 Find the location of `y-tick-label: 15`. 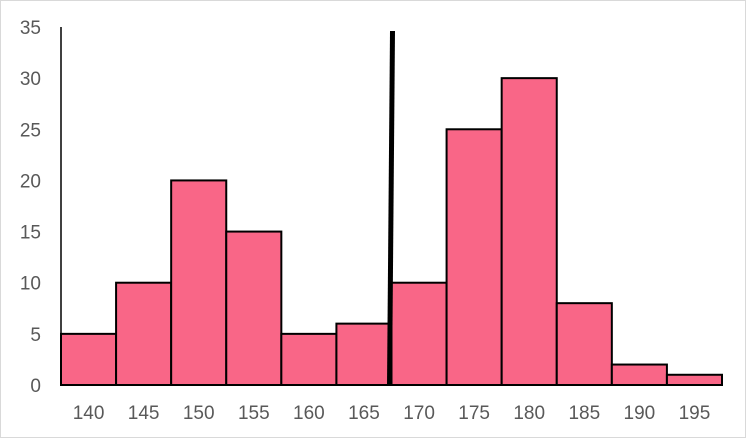

y-tick-label: 15 is located at coordinates (30, 233).